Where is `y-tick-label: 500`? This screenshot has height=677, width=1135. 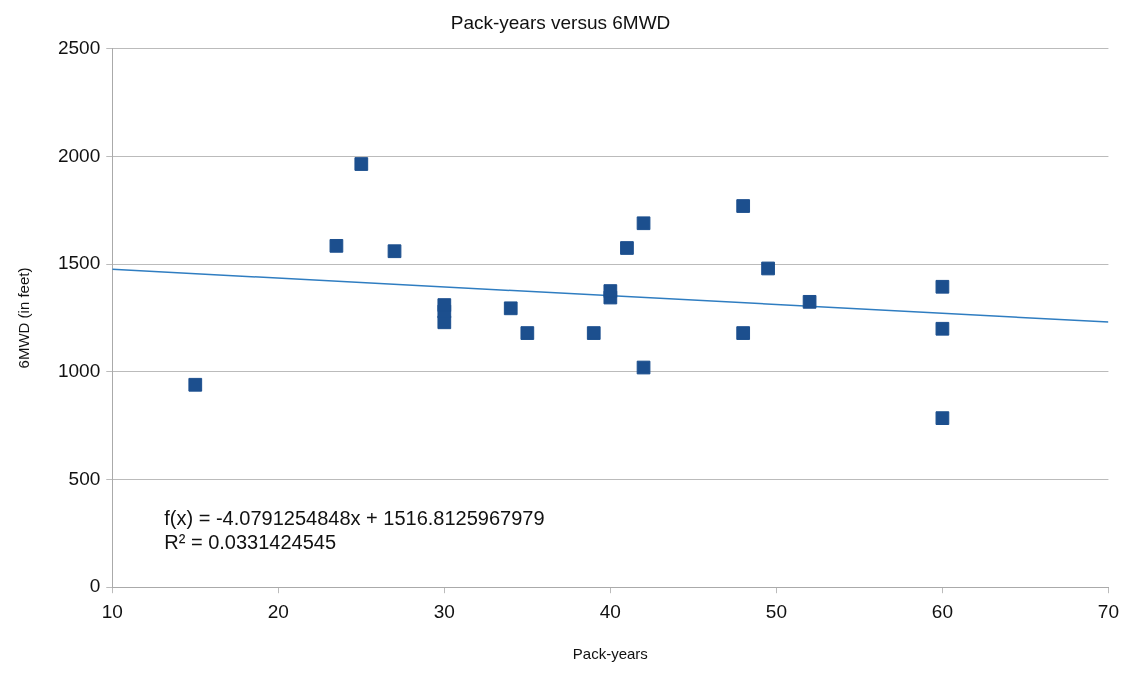 y-tick-label: 500 is located at coordinates (84, 478).